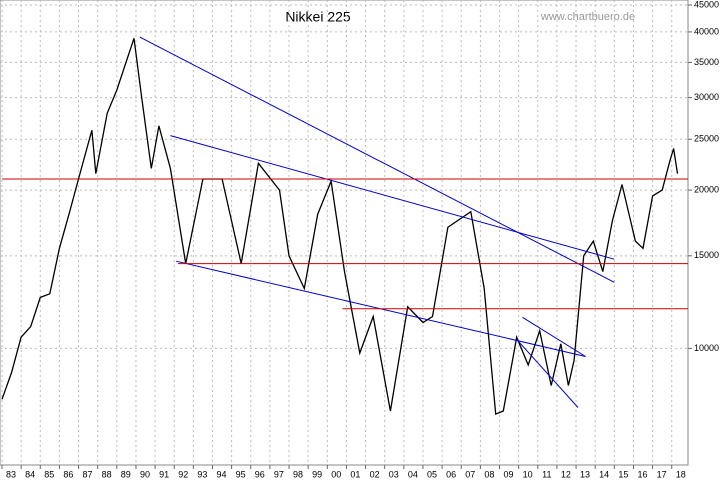  What do you see at coordinates (706, 31) in the screenshot?
I see `y-tick-label: 40000` at bounding box center [706, 31].